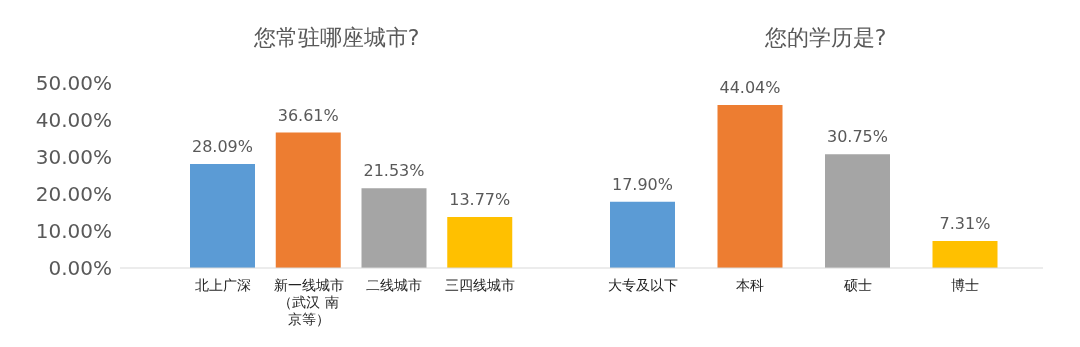 The width and height of the screenshot is (1080, 347). What do you see at coordinates (480, 285) in the screenshot?
I see `x-tick-label: 三四线城市` at bounding box center [480, 285].